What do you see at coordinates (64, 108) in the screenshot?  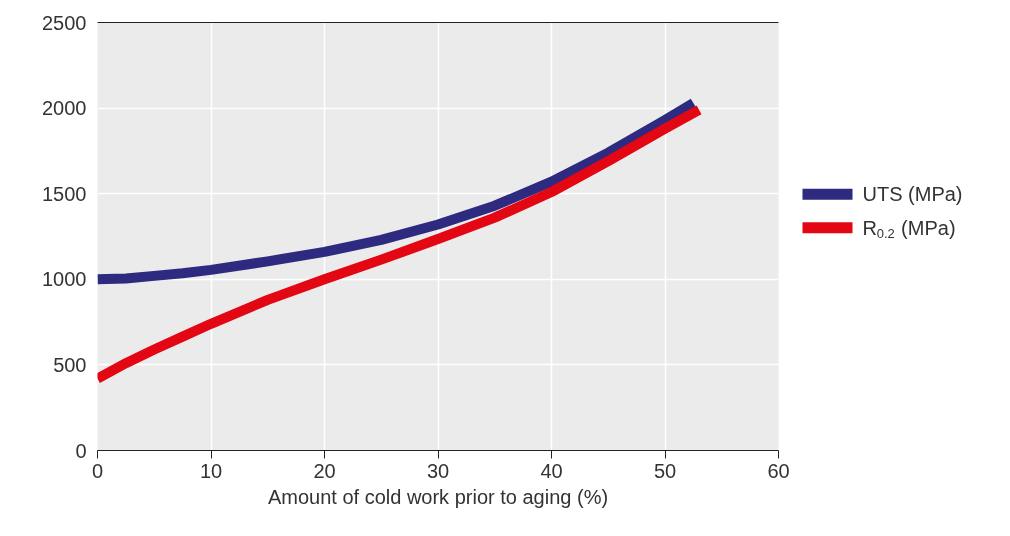 I see `y-tick-label: 2000` at bounding box center [64, 108].